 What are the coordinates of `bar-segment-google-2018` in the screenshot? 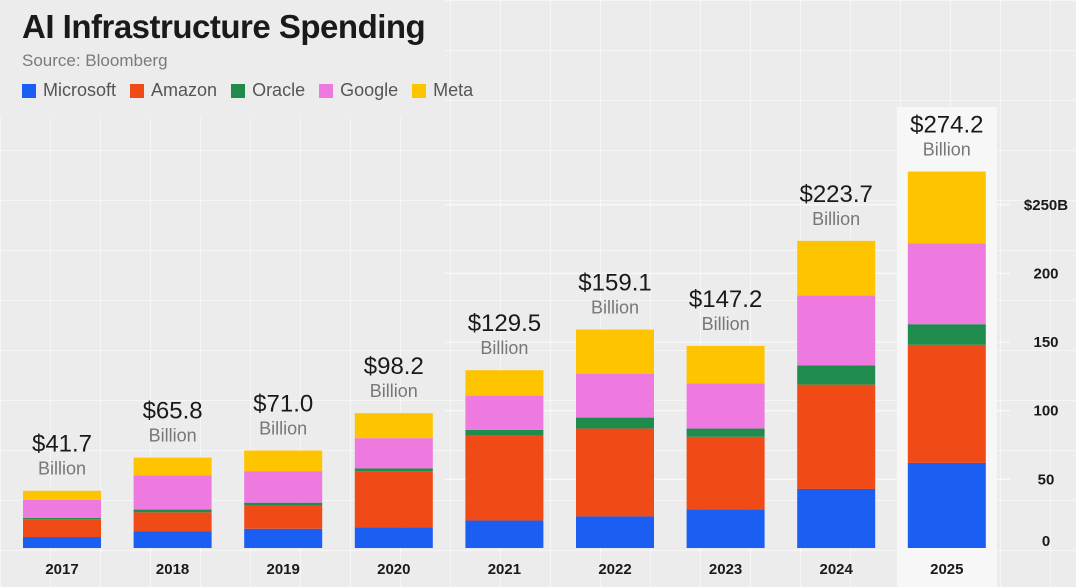 It's located at (172, 492).